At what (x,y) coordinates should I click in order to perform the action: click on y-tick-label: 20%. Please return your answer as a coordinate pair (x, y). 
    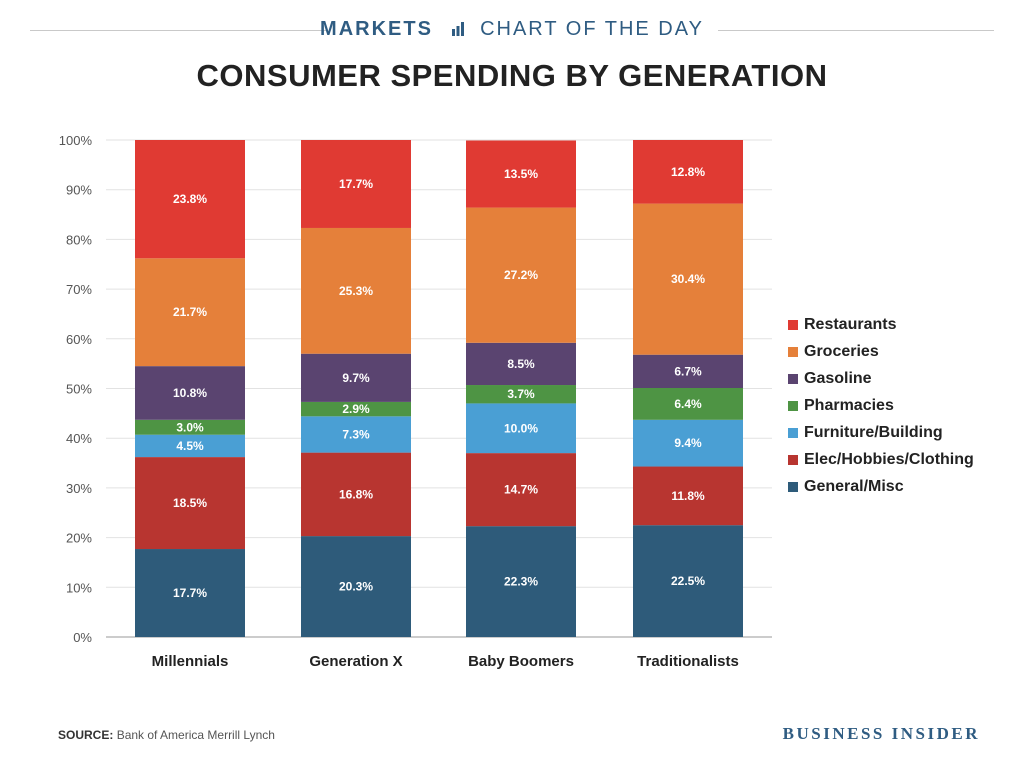
    Looking at the image, I should click on (79, 538).